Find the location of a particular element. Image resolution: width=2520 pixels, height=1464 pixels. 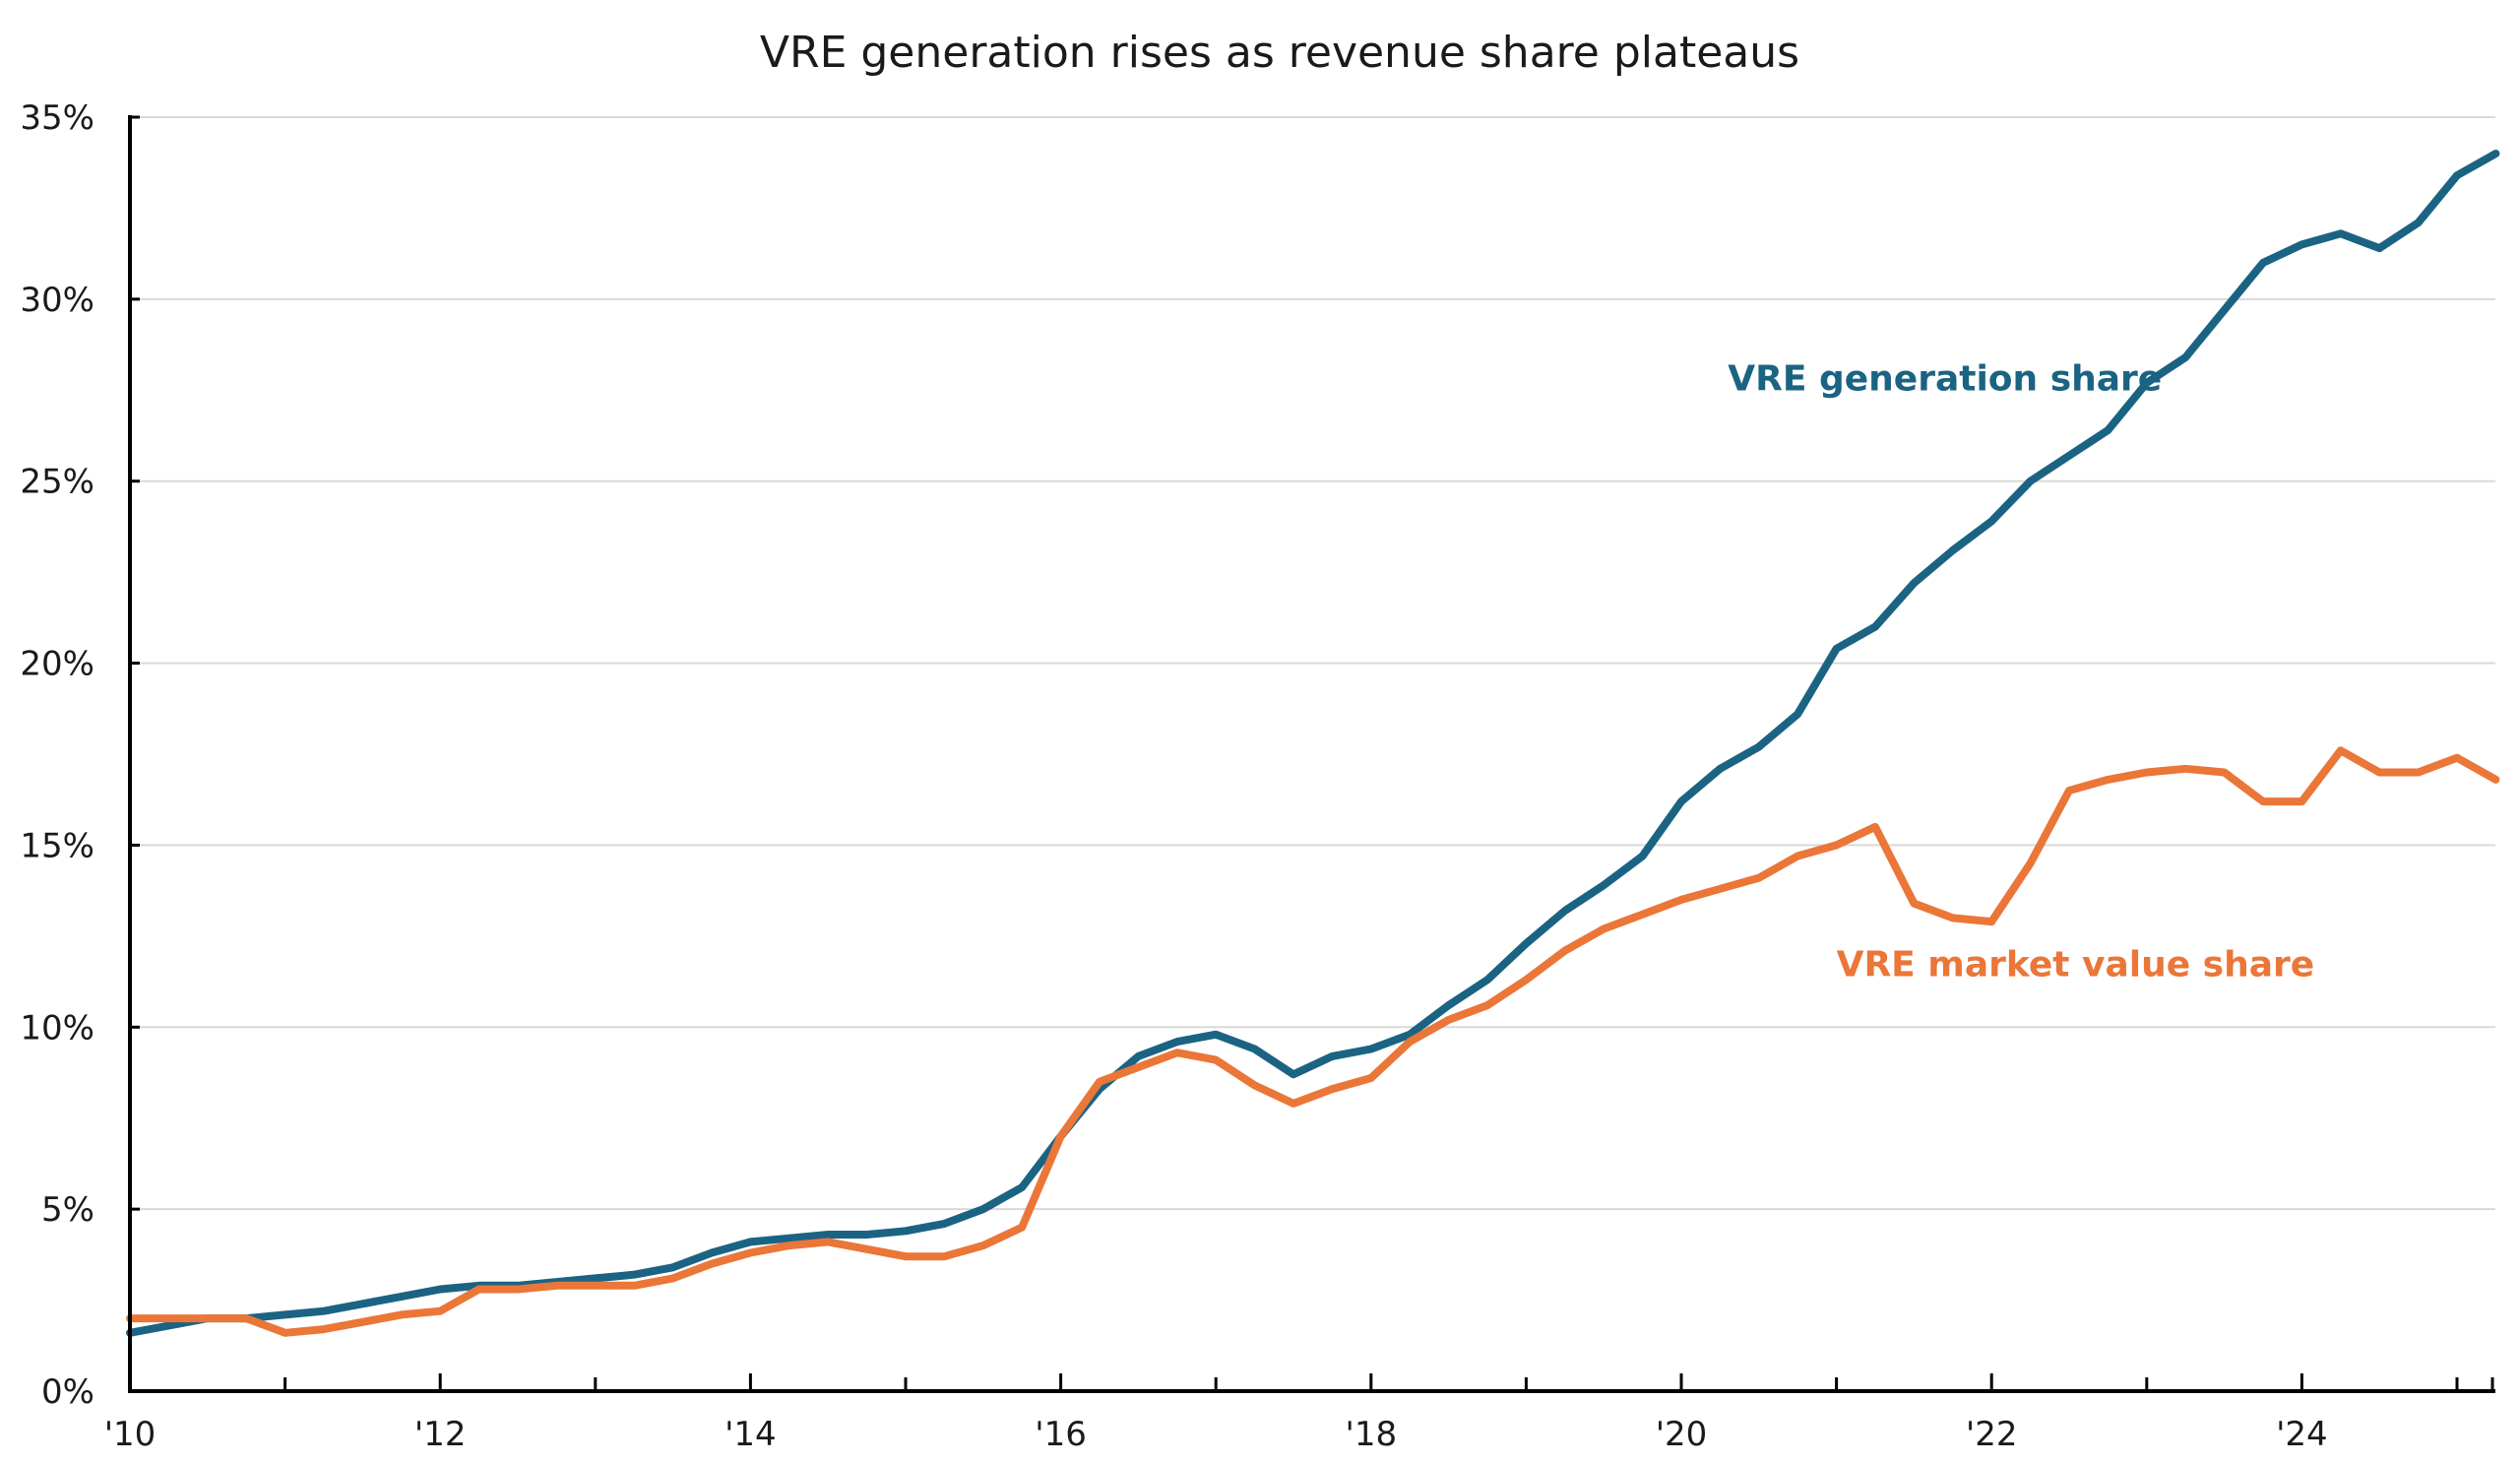

y-tick-label: 5% is located at coordinates (67, 1210).